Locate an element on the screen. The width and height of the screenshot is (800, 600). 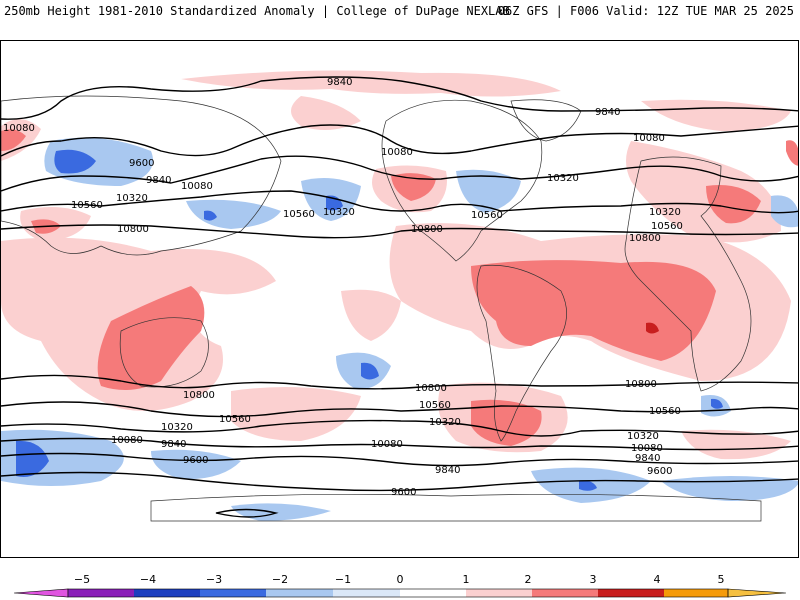
colorbar-tick-label: 0 is located at coordinates (400, 579).